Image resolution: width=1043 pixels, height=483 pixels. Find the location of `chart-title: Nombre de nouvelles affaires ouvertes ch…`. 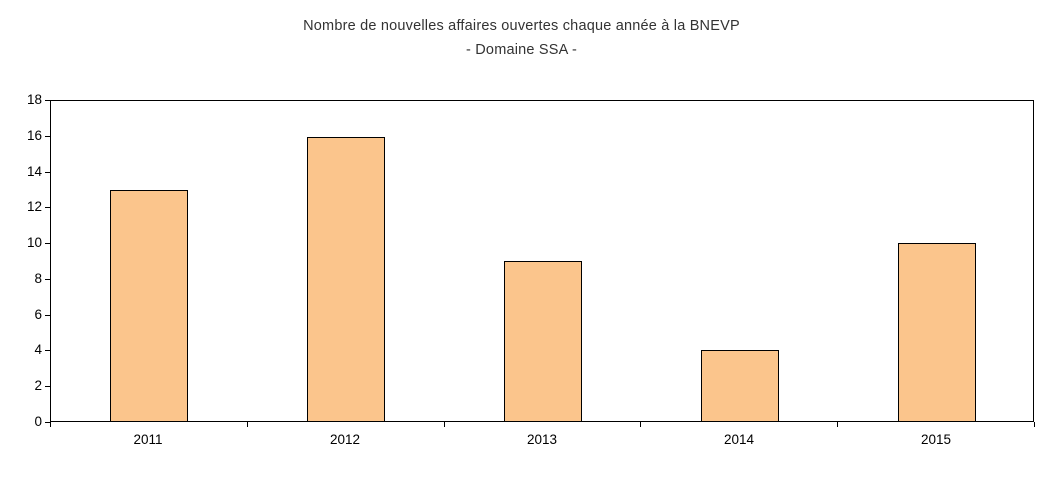

chart-title: Nombre de nouvelles affaires ouvertes ch… is located at coordinates (521, 26).